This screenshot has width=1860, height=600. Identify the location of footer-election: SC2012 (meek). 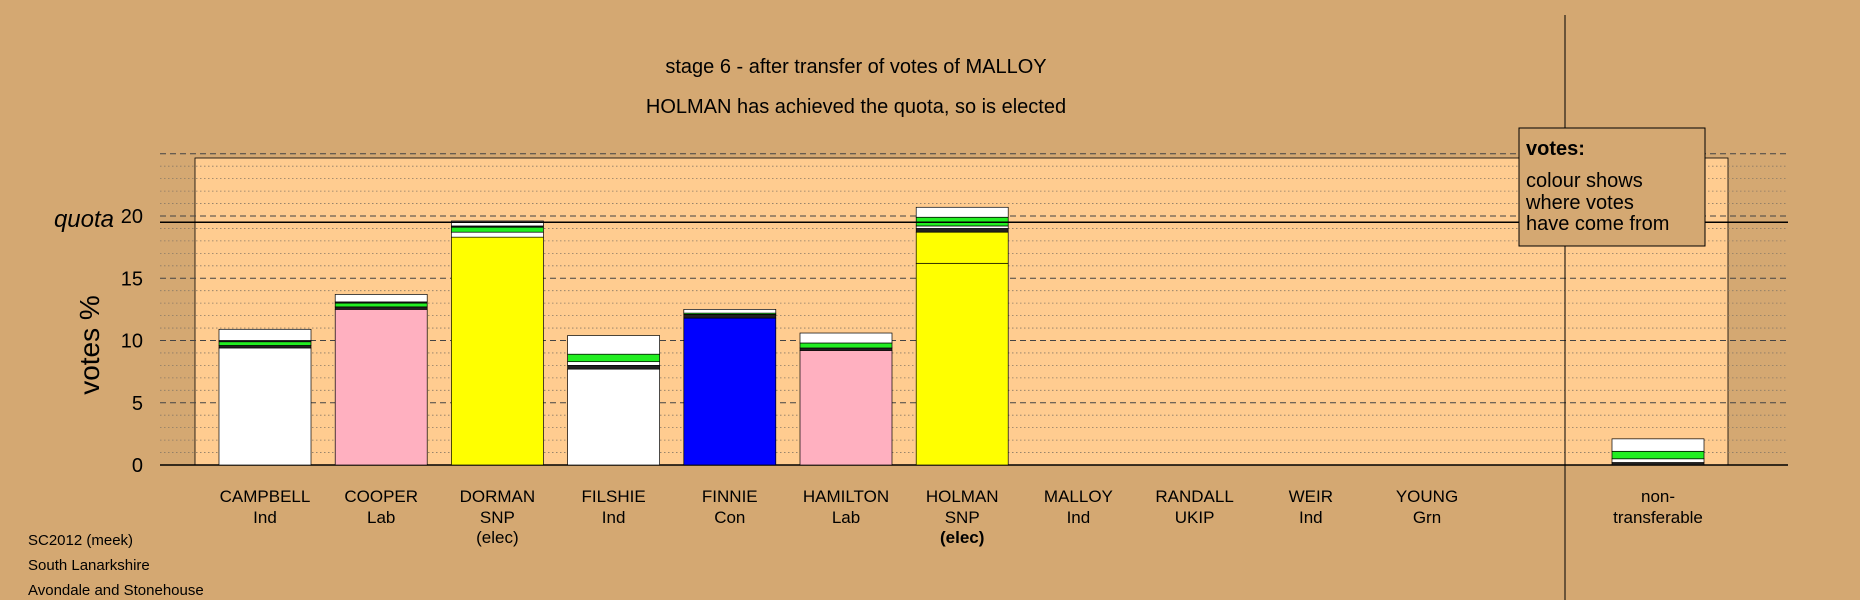
(80, 540).